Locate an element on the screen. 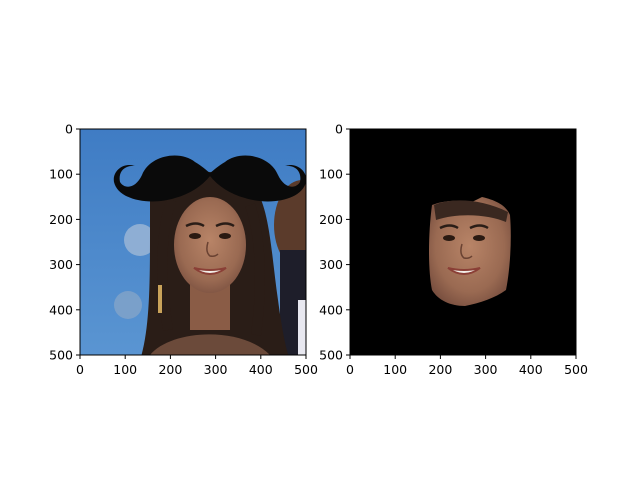  right-y-tick-label-500: 500 is located at coordinates (331, 355).